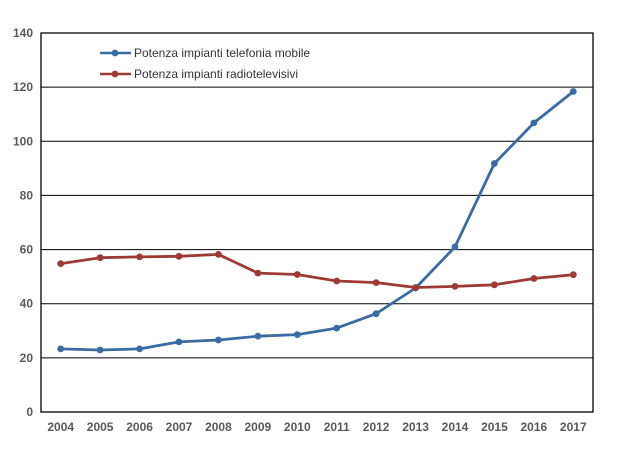  I want to click on x-axis-tick-label: 2009, so click(258, 427).